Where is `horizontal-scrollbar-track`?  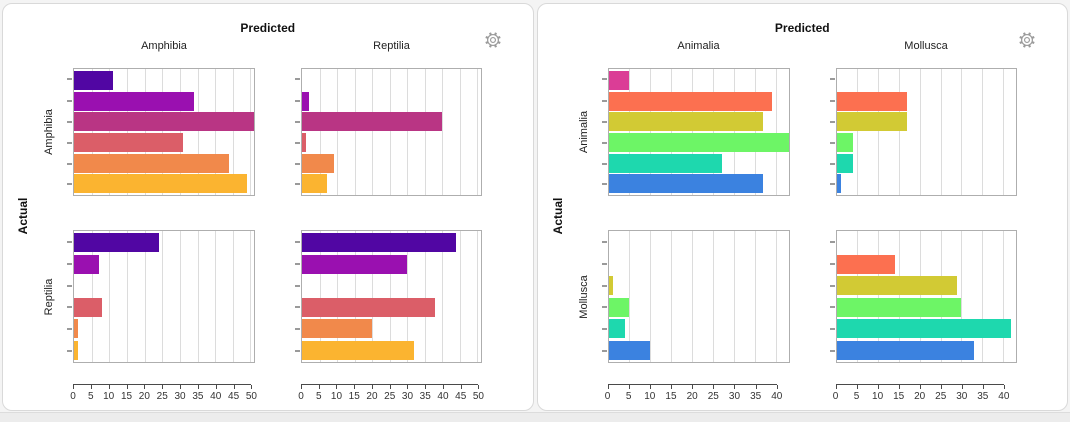
horizontal-scrollbar-track is located at coordinates (535, 417).